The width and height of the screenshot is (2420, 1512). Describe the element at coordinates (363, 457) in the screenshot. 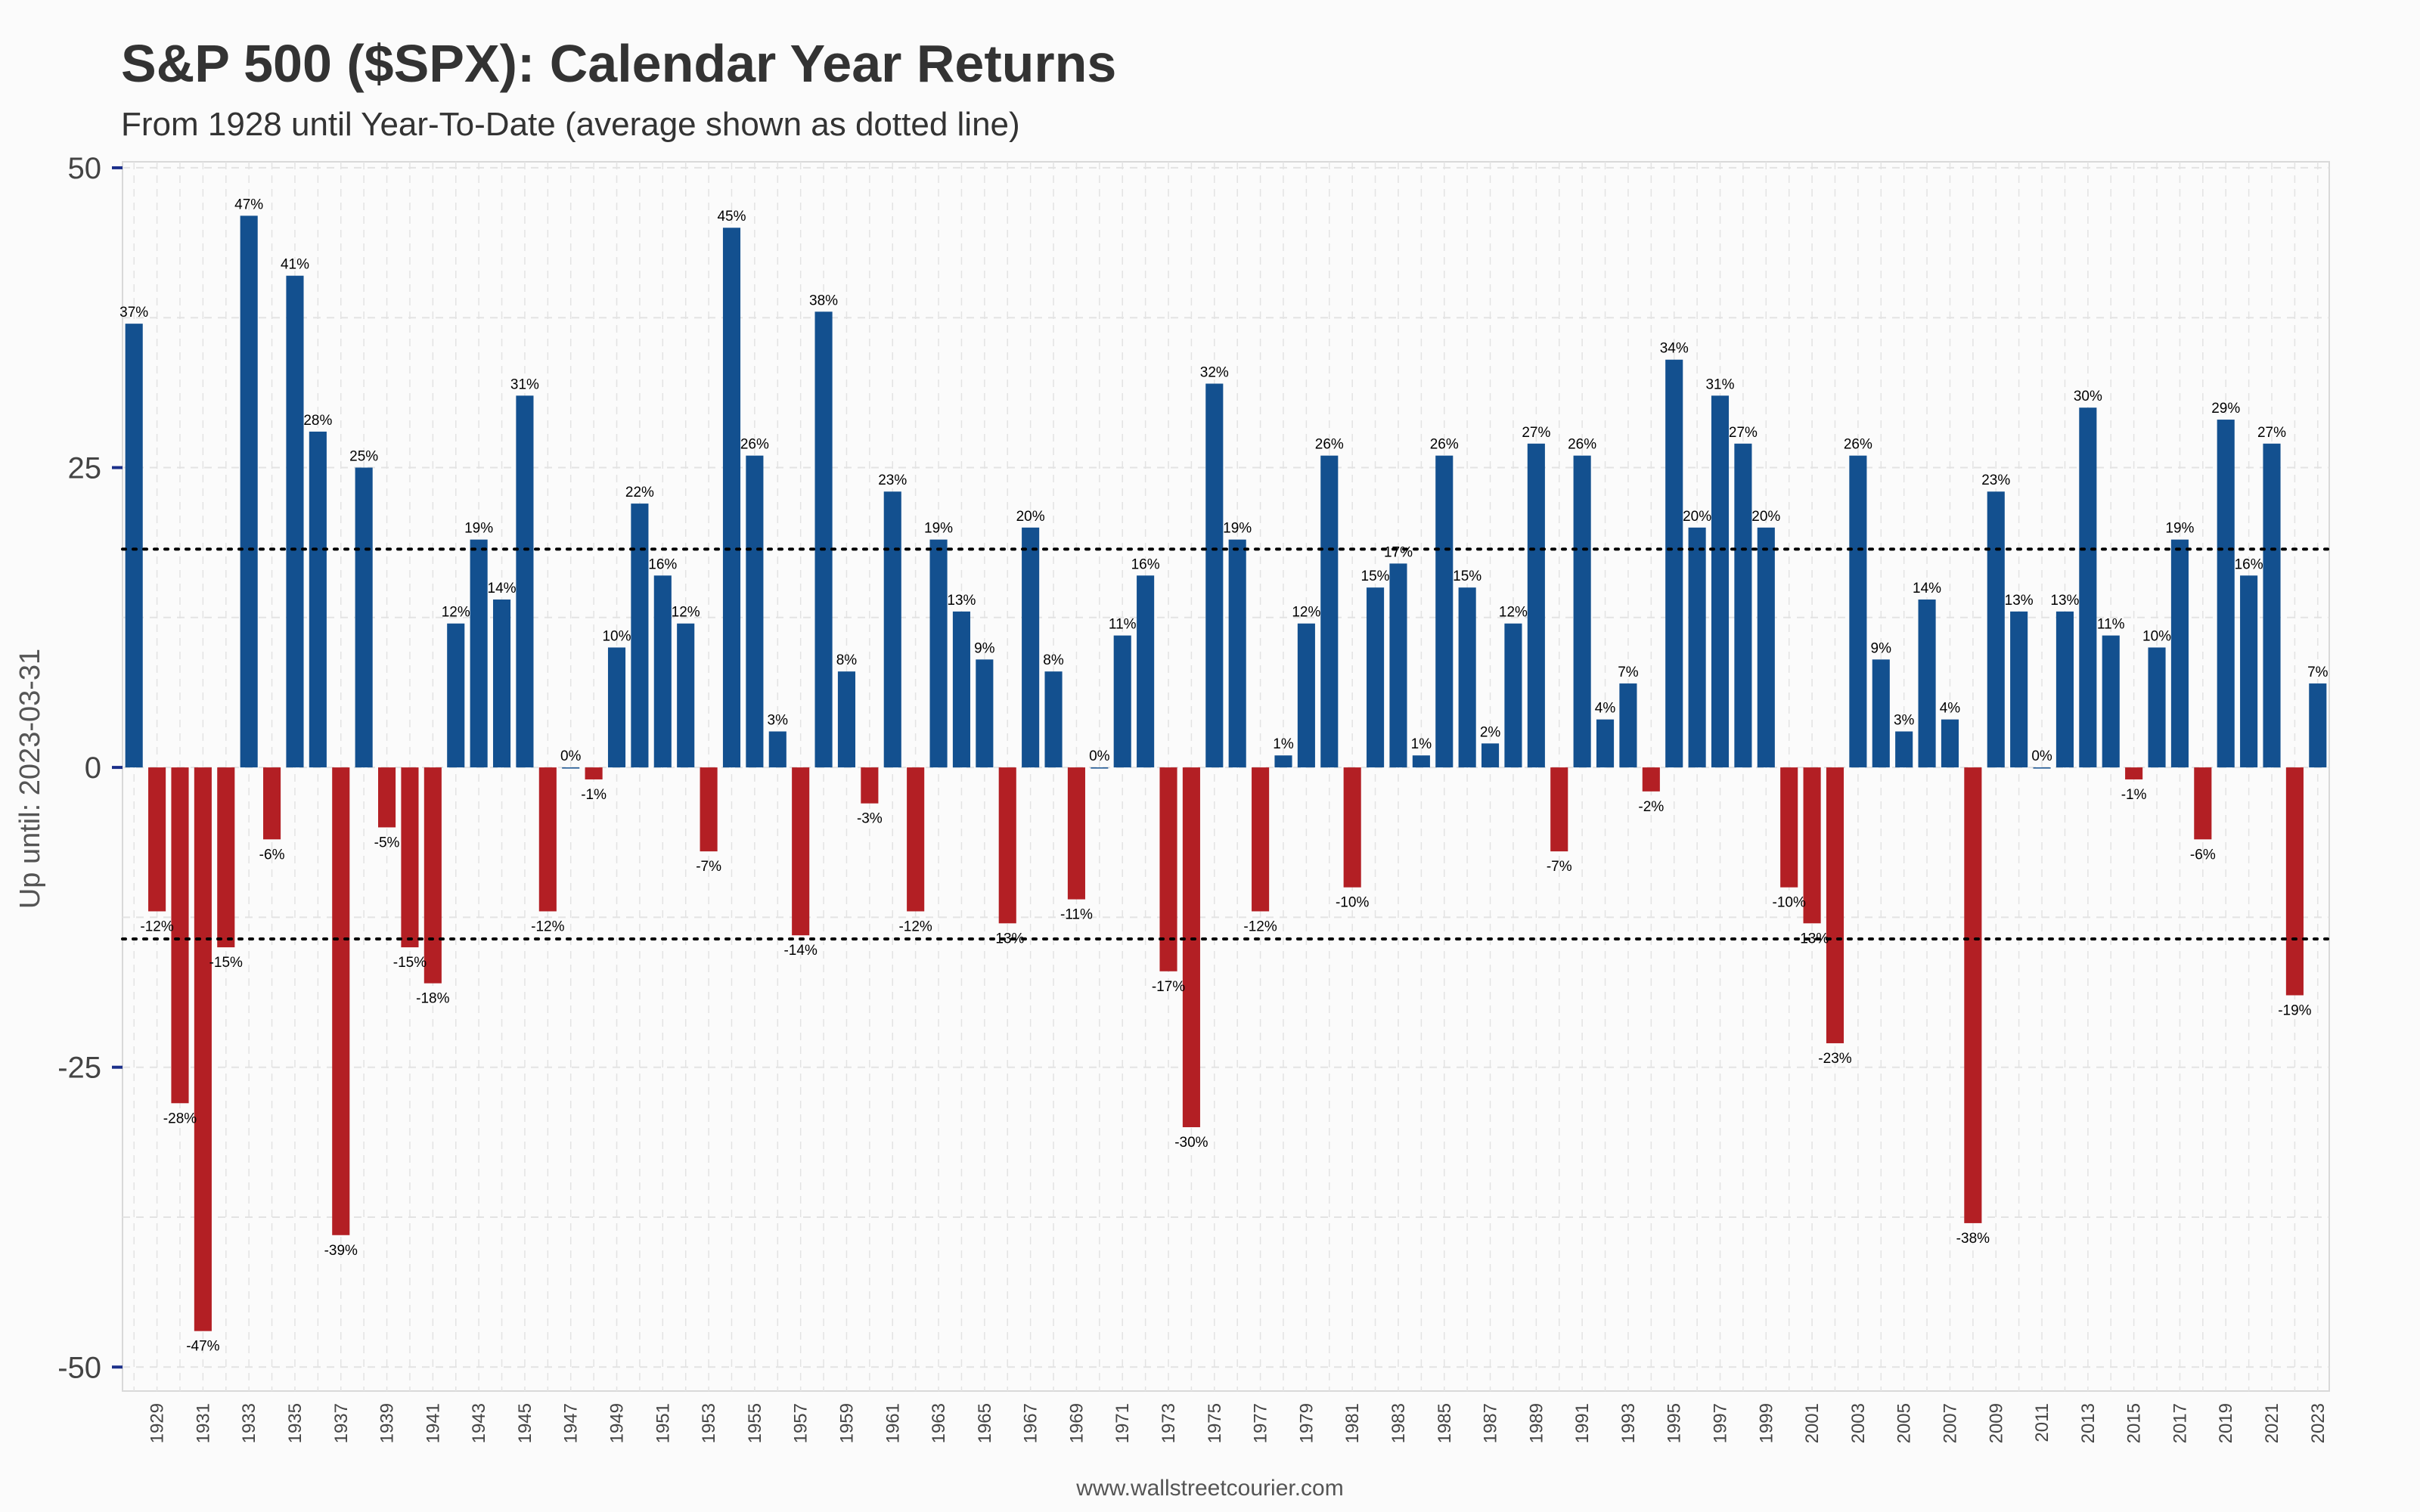

I see `data-label-1938: 25%` at that location.